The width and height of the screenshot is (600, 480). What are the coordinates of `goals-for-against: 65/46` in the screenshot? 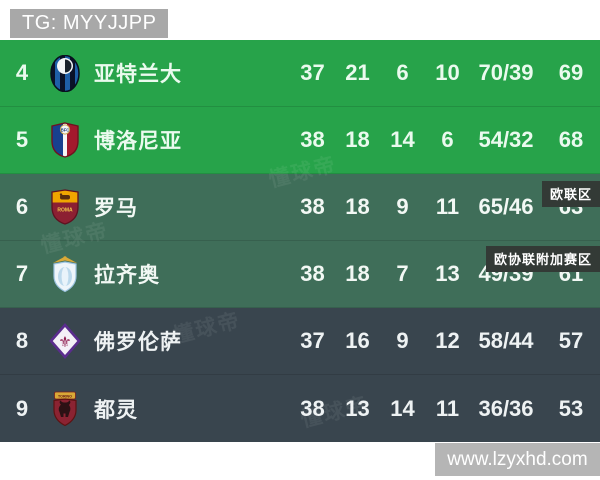 It's located at (506, 206).